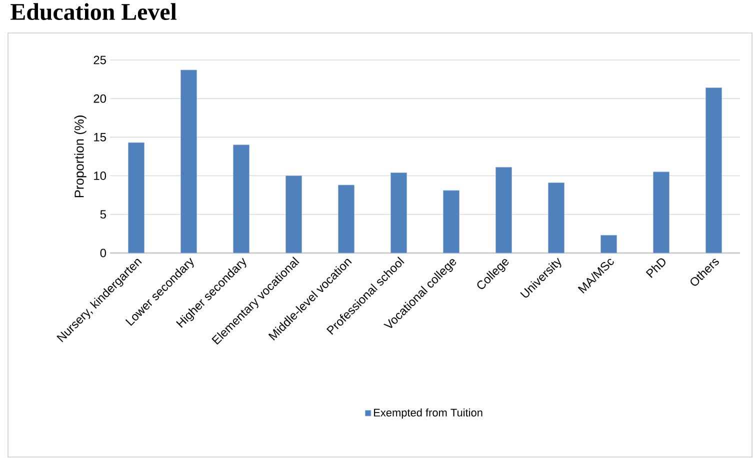 The image size is (753, 458). I want to click on chart-title: Education Level, so click(93, 11).